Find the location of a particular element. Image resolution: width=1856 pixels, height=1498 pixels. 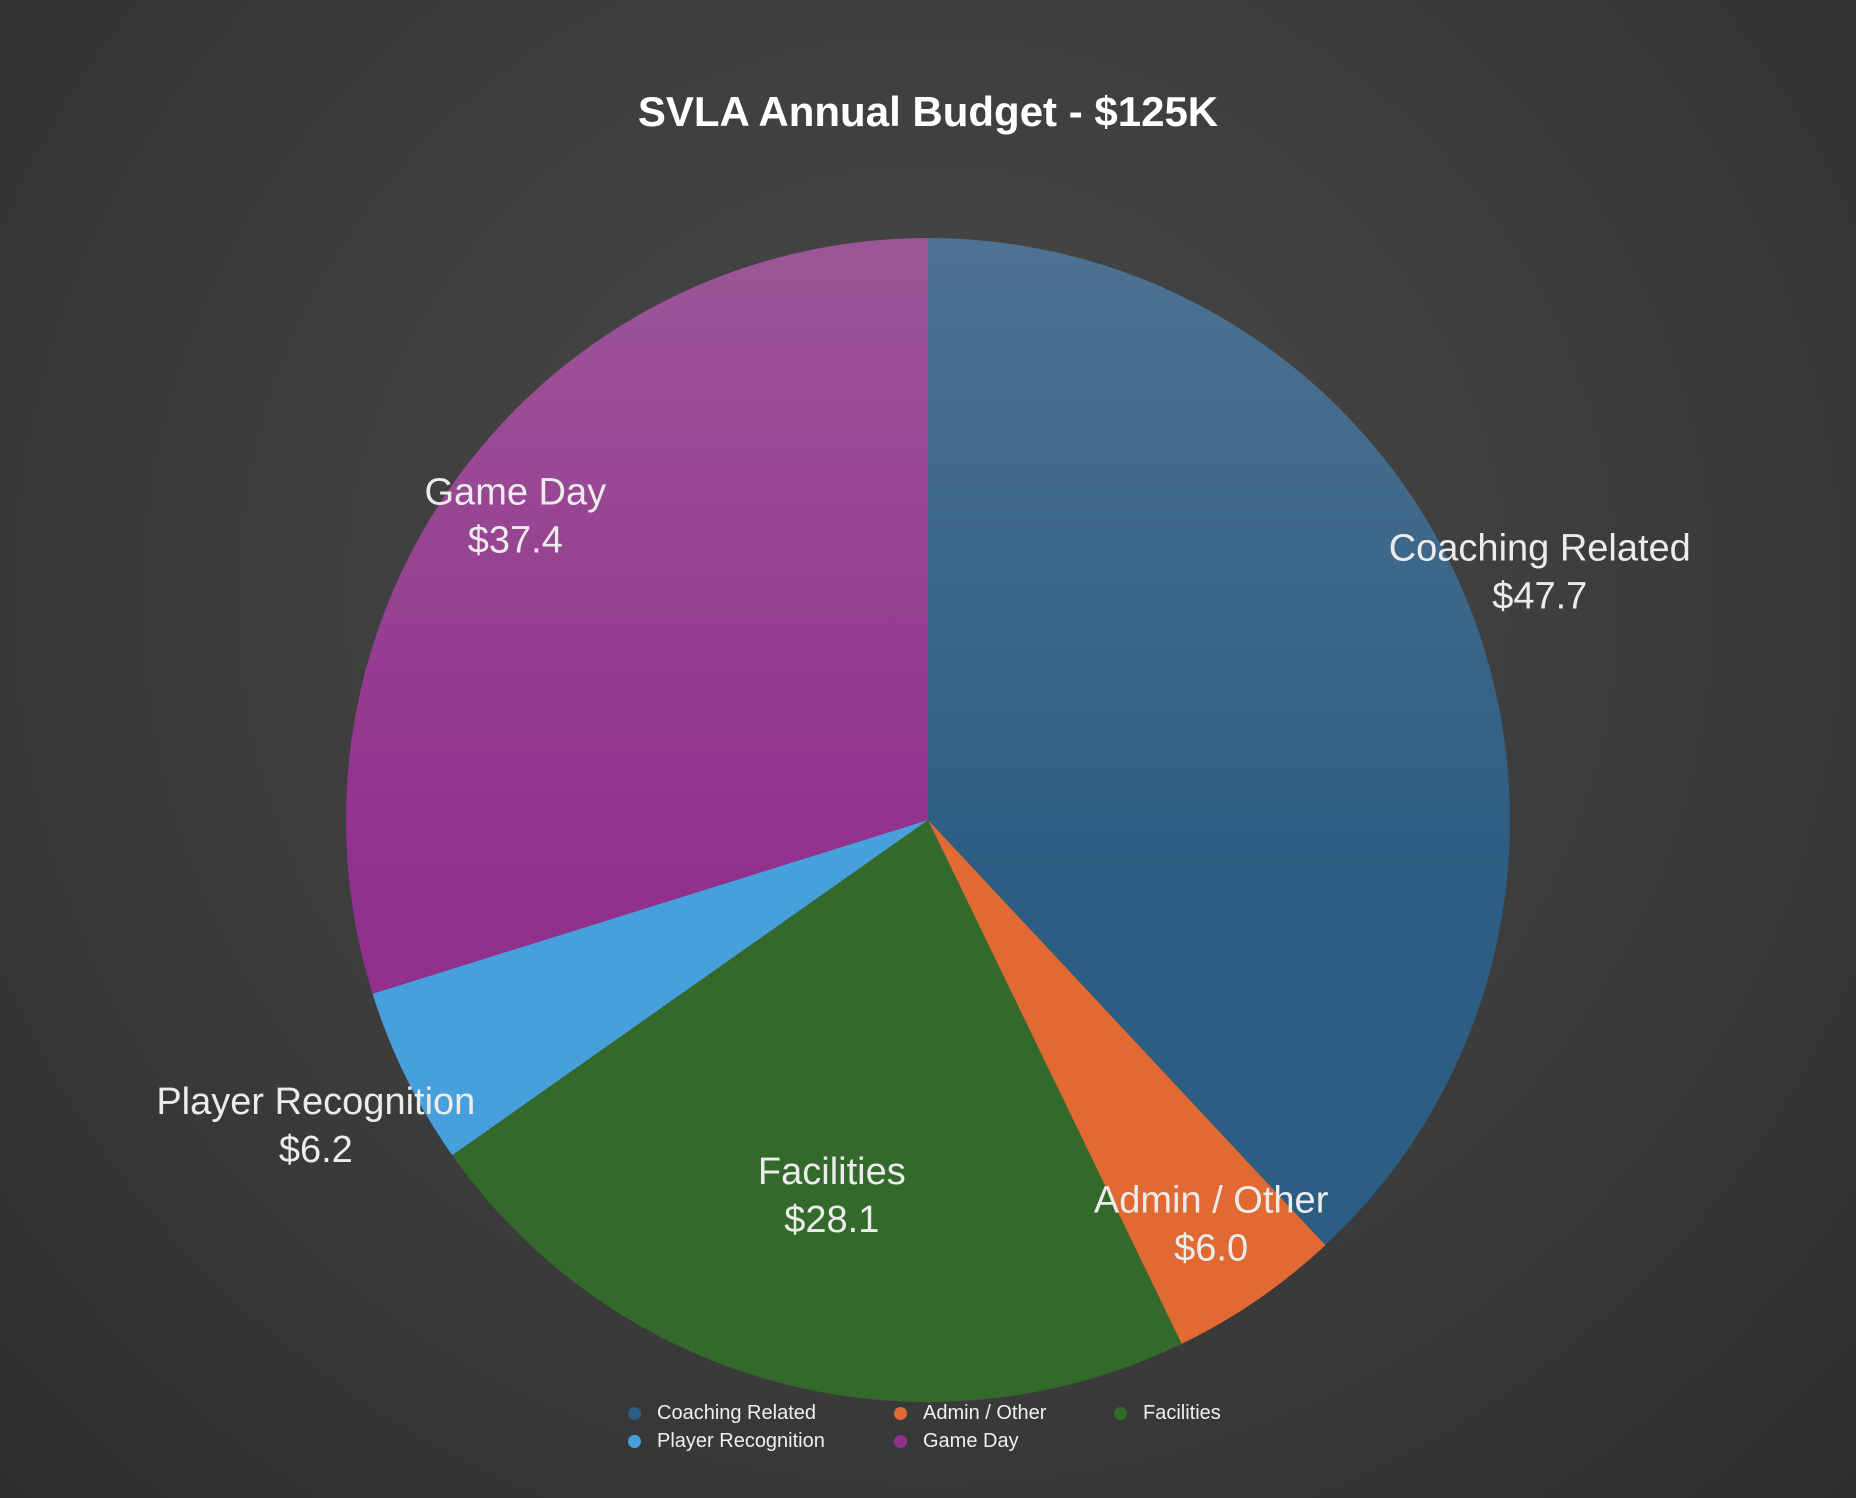

slice-value-player-recognition: $6.2 is located at coordinates (316, 1150).